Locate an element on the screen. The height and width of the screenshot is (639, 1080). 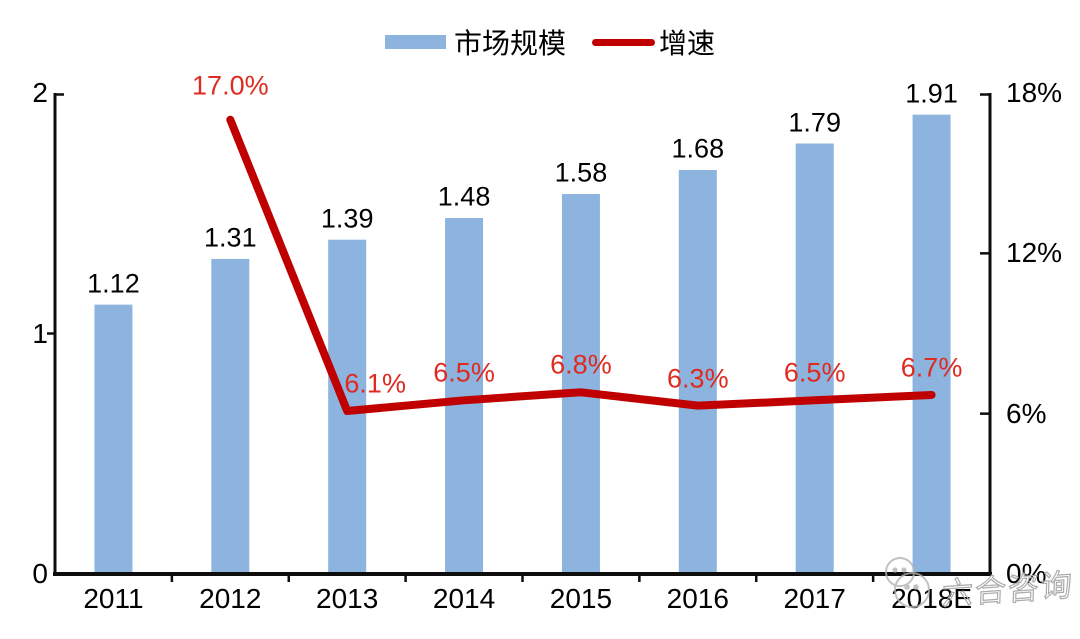
y-right-tick-label: 12% is located at coordinates (1034, 253).